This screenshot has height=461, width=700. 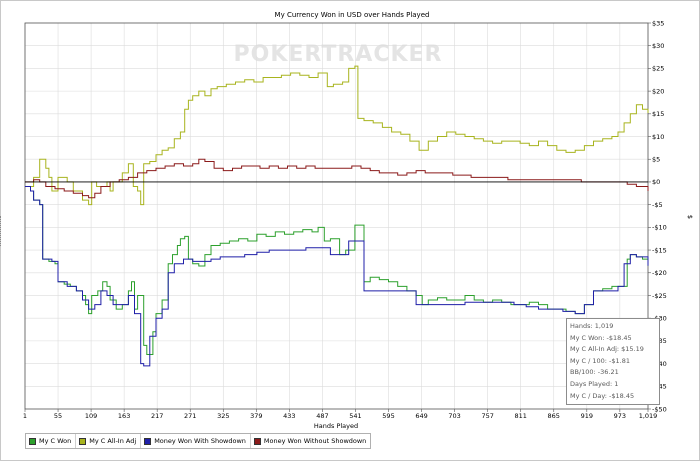 What do you see at coordinates (58, 416) in the screenshot?
I see `x-tick-label: 55` at bounding box center [58, 416].